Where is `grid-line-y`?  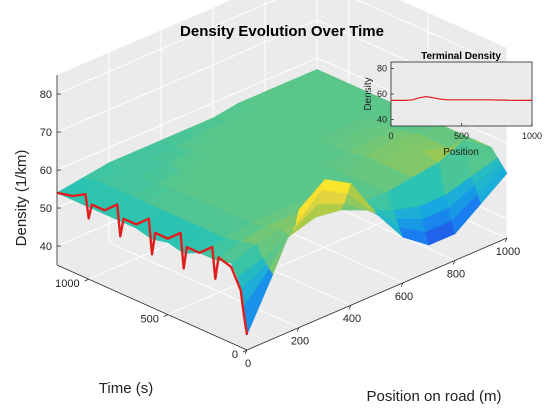 grid-line-y is located at coordinates (298, 259).